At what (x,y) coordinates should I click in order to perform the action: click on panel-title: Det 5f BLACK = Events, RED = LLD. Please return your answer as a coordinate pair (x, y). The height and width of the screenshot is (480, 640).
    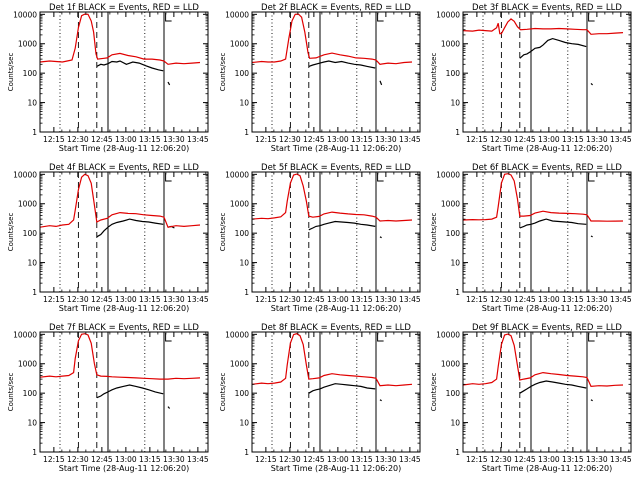
    Looking at the image, I should click on (336, 168).